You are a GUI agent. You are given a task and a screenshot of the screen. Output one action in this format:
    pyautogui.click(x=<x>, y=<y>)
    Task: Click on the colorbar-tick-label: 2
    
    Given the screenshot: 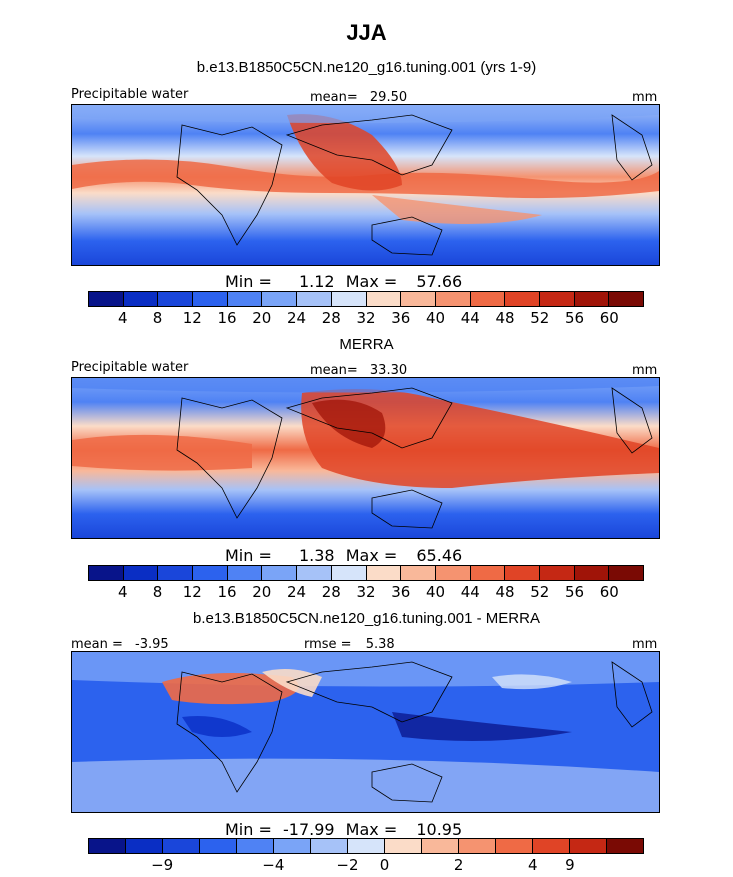 What is the action you would take?
    pyautogui.click(x=458, y=865)
    